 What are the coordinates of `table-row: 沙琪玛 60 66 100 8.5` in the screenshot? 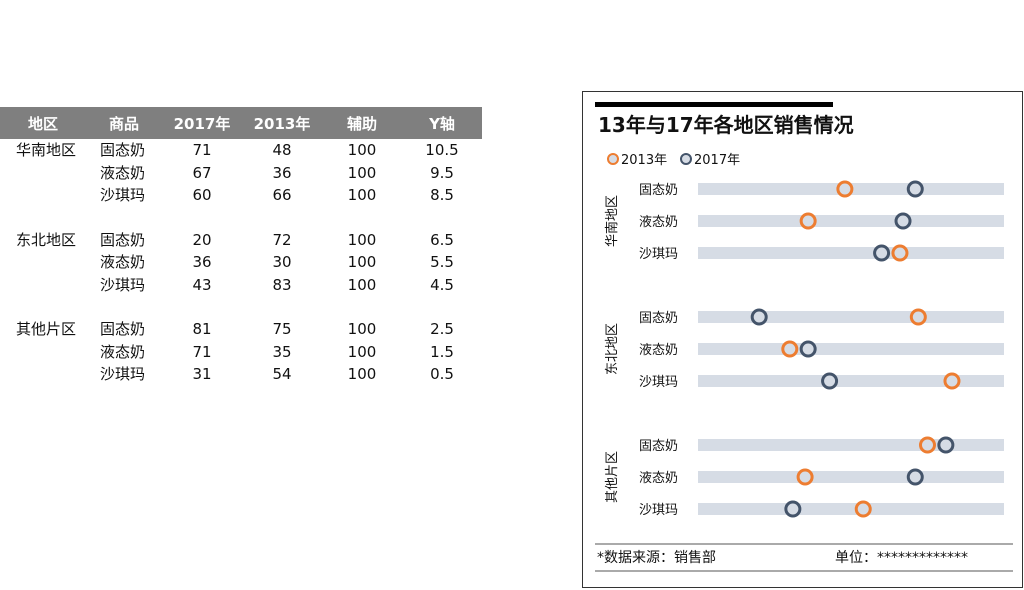 It's located at (241, 195).